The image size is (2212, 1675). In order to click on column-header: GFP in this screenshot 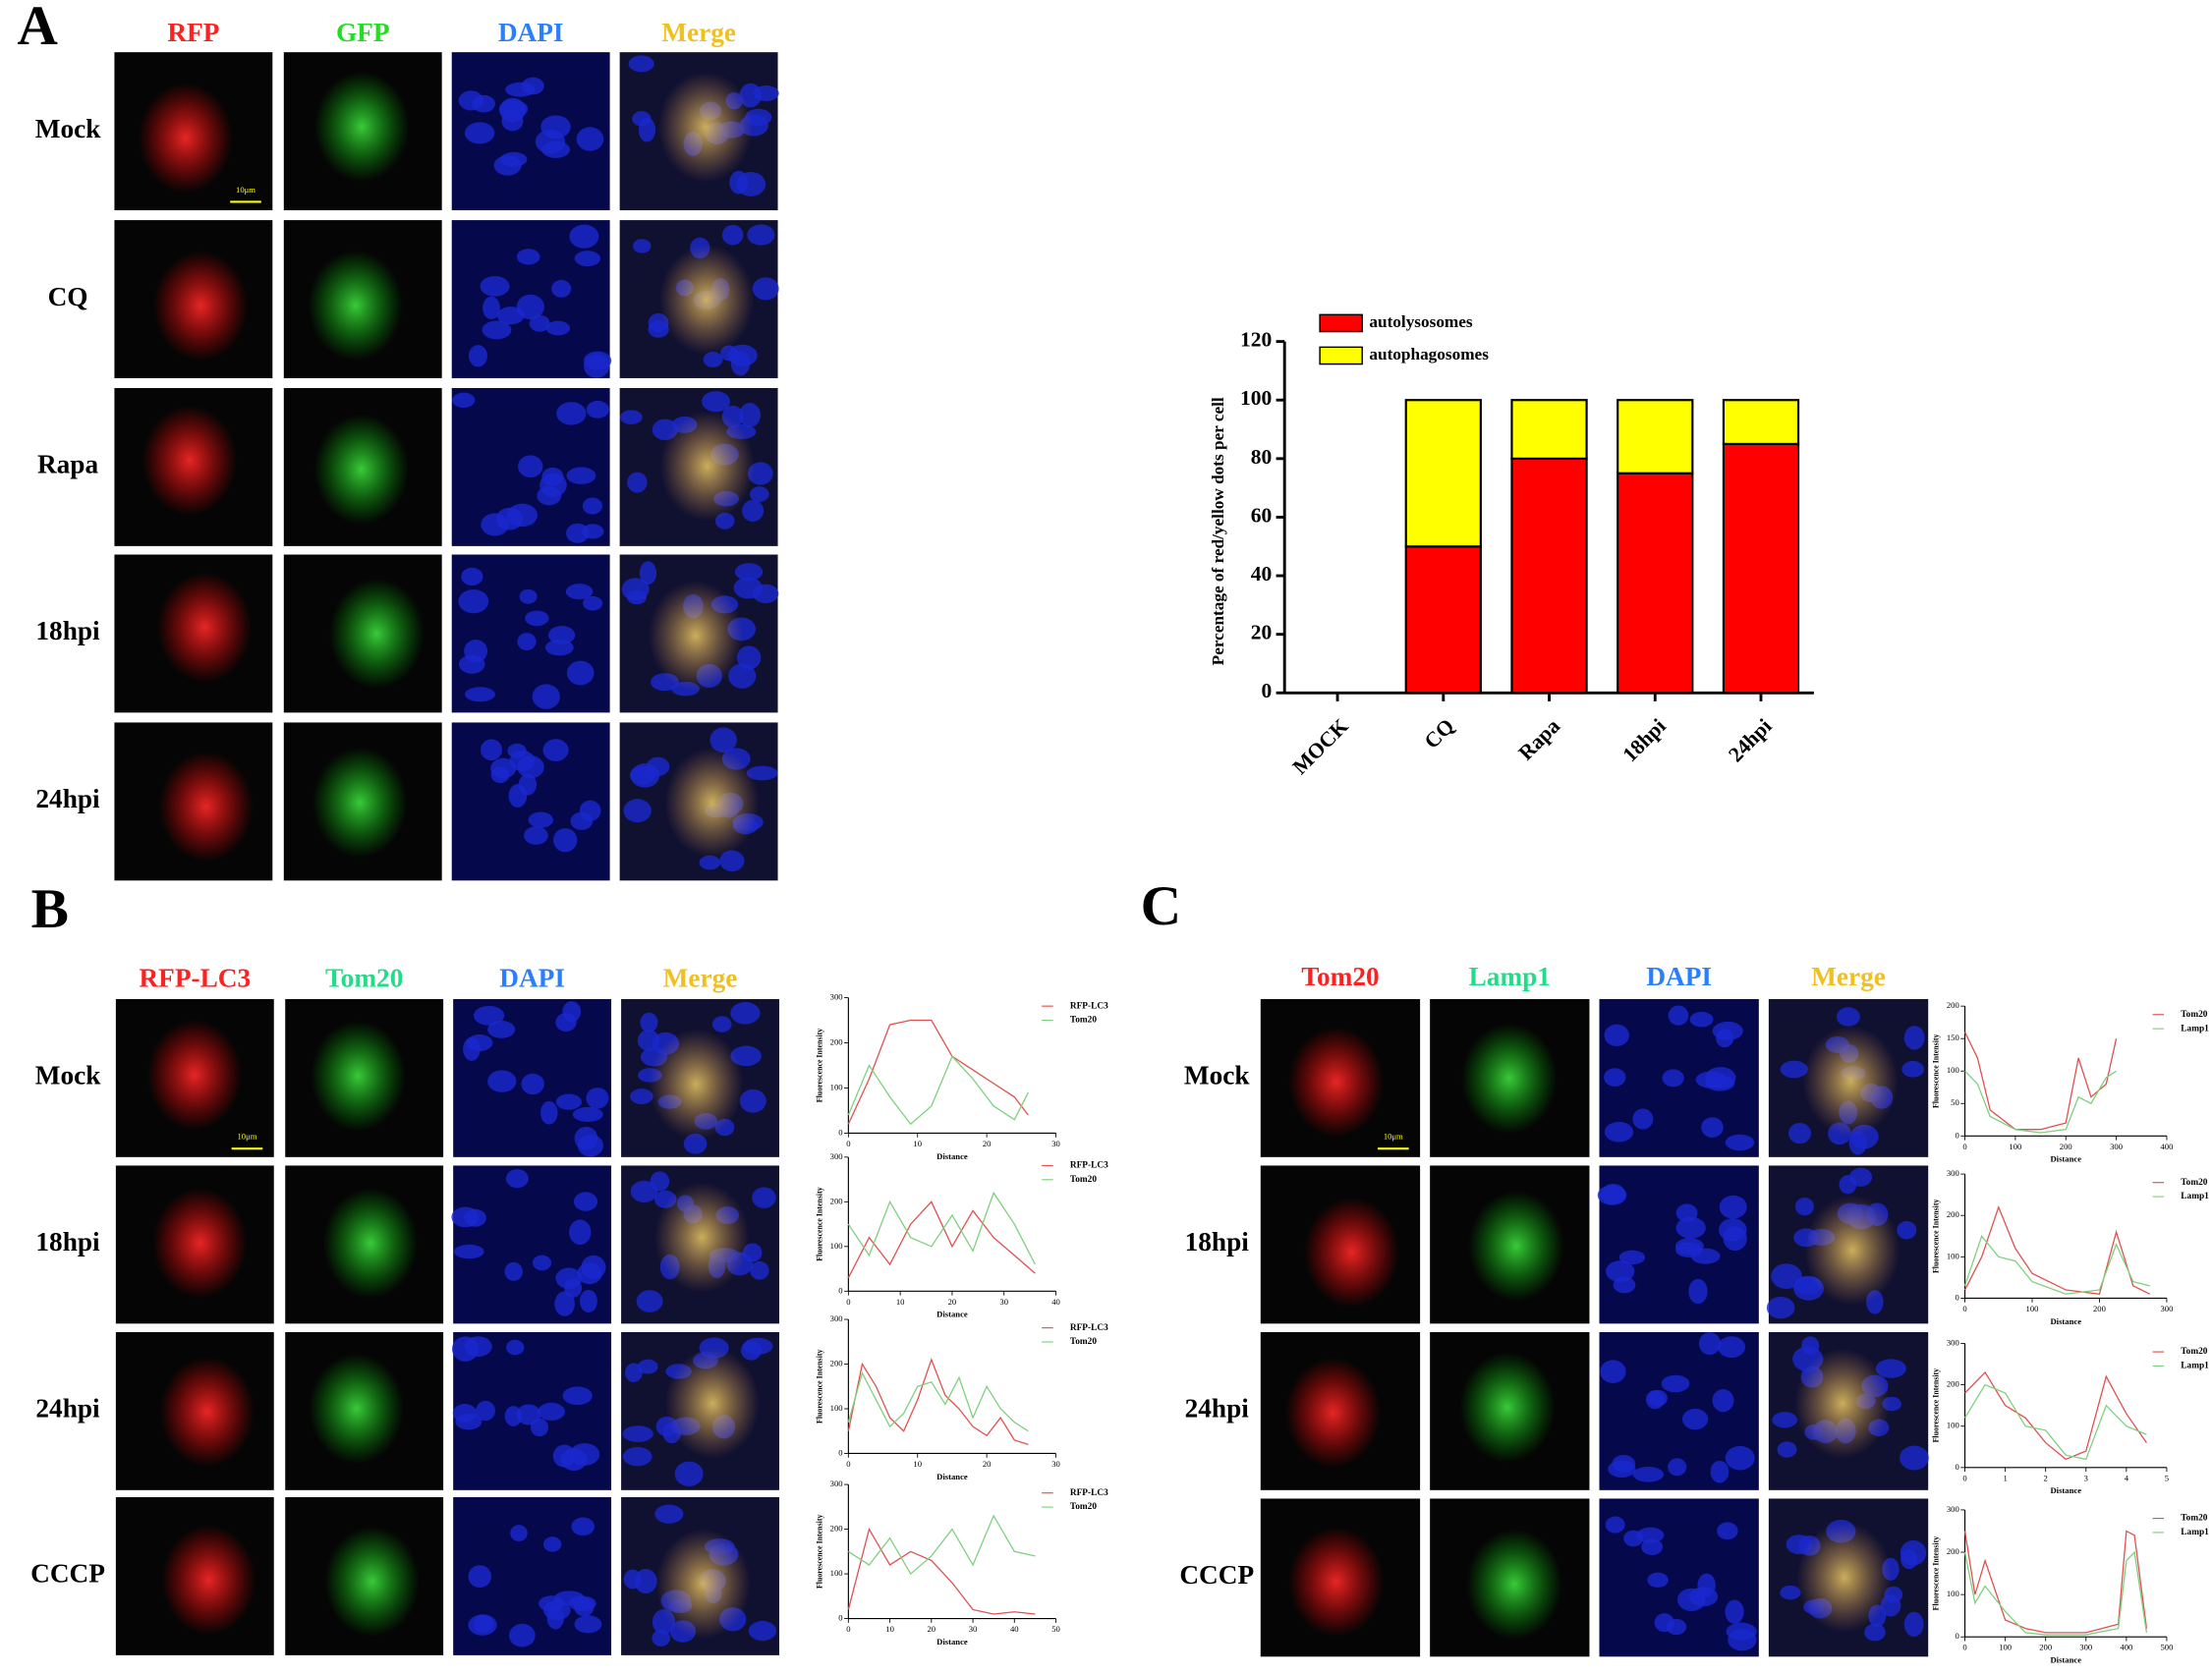, I will do `click(363, 32)`.